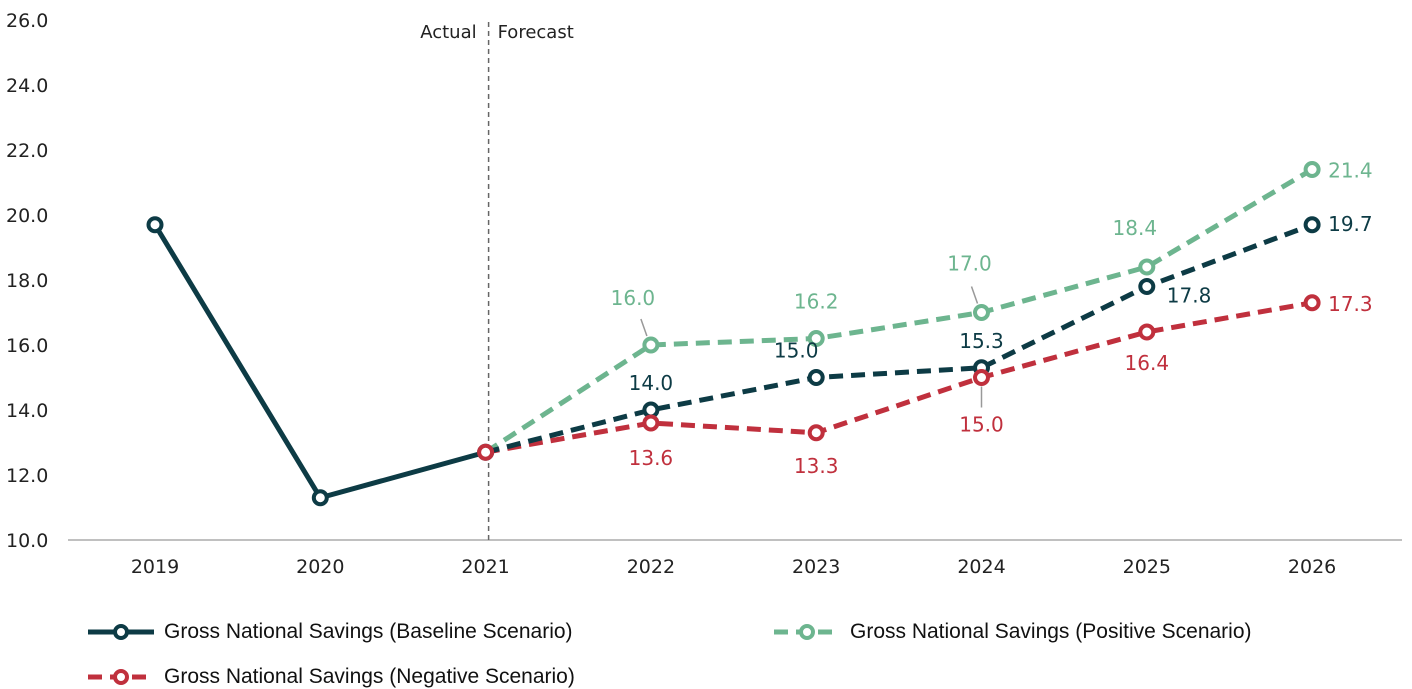 Image resolution: width=1412 pixels, height=689 pixels. Describe the element at coordinates (320, 567) in the screenshot. I see `x-tick-label: 2020` at that location.